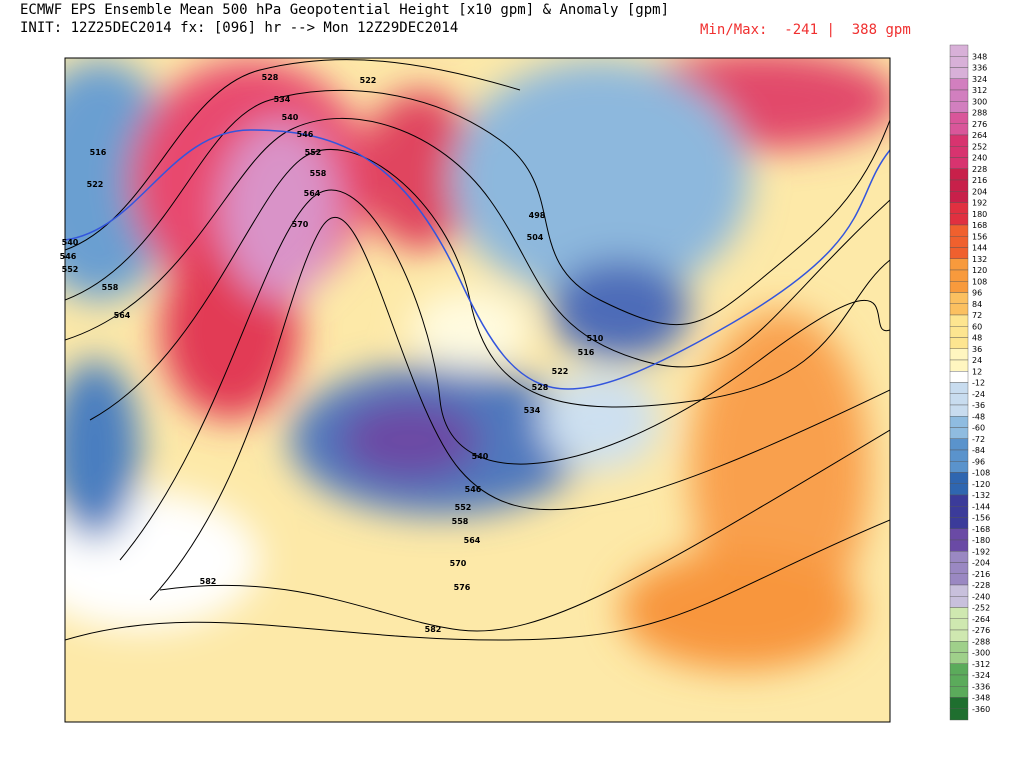 The image size is (1024, 768). What do you see at coordinates (898, 30) in the screenshot?
I see `unit: gpm` at bounding box center [898, 30].